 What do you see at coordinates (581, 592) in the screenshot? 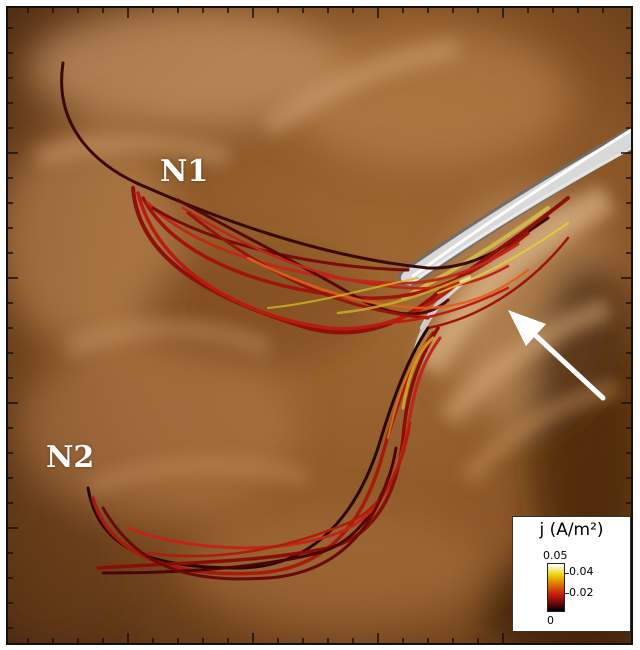
I see `colorbar-tick-low-label: 0.02` at bounding box center [581, 592].